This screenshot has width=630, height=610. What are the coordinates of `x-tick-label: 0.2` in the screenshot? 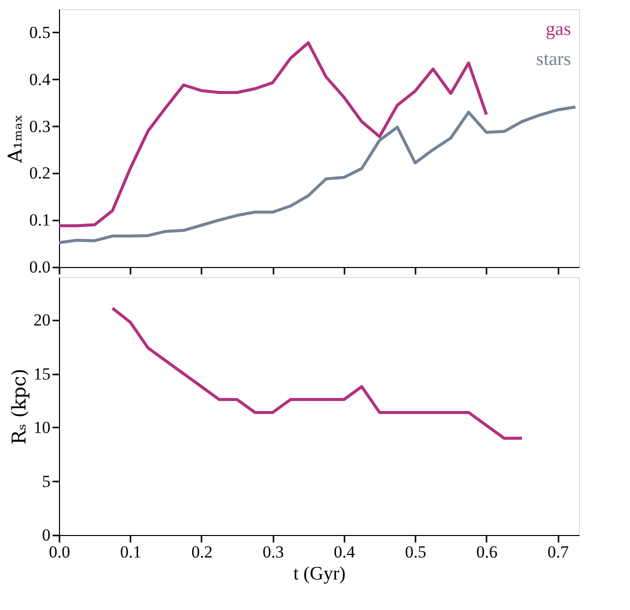 It's located at (202, 552).